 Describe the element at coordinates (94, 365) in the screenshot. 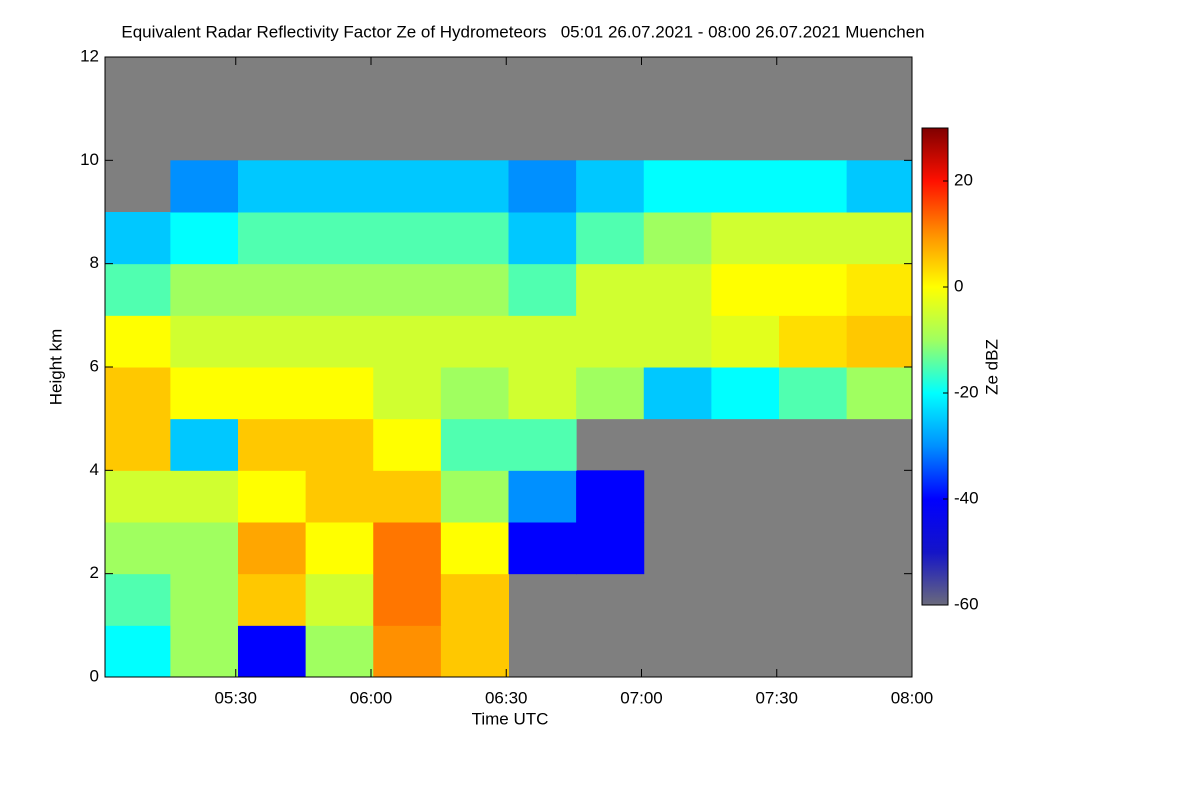

I see `y-tick-label: 6` at that location.